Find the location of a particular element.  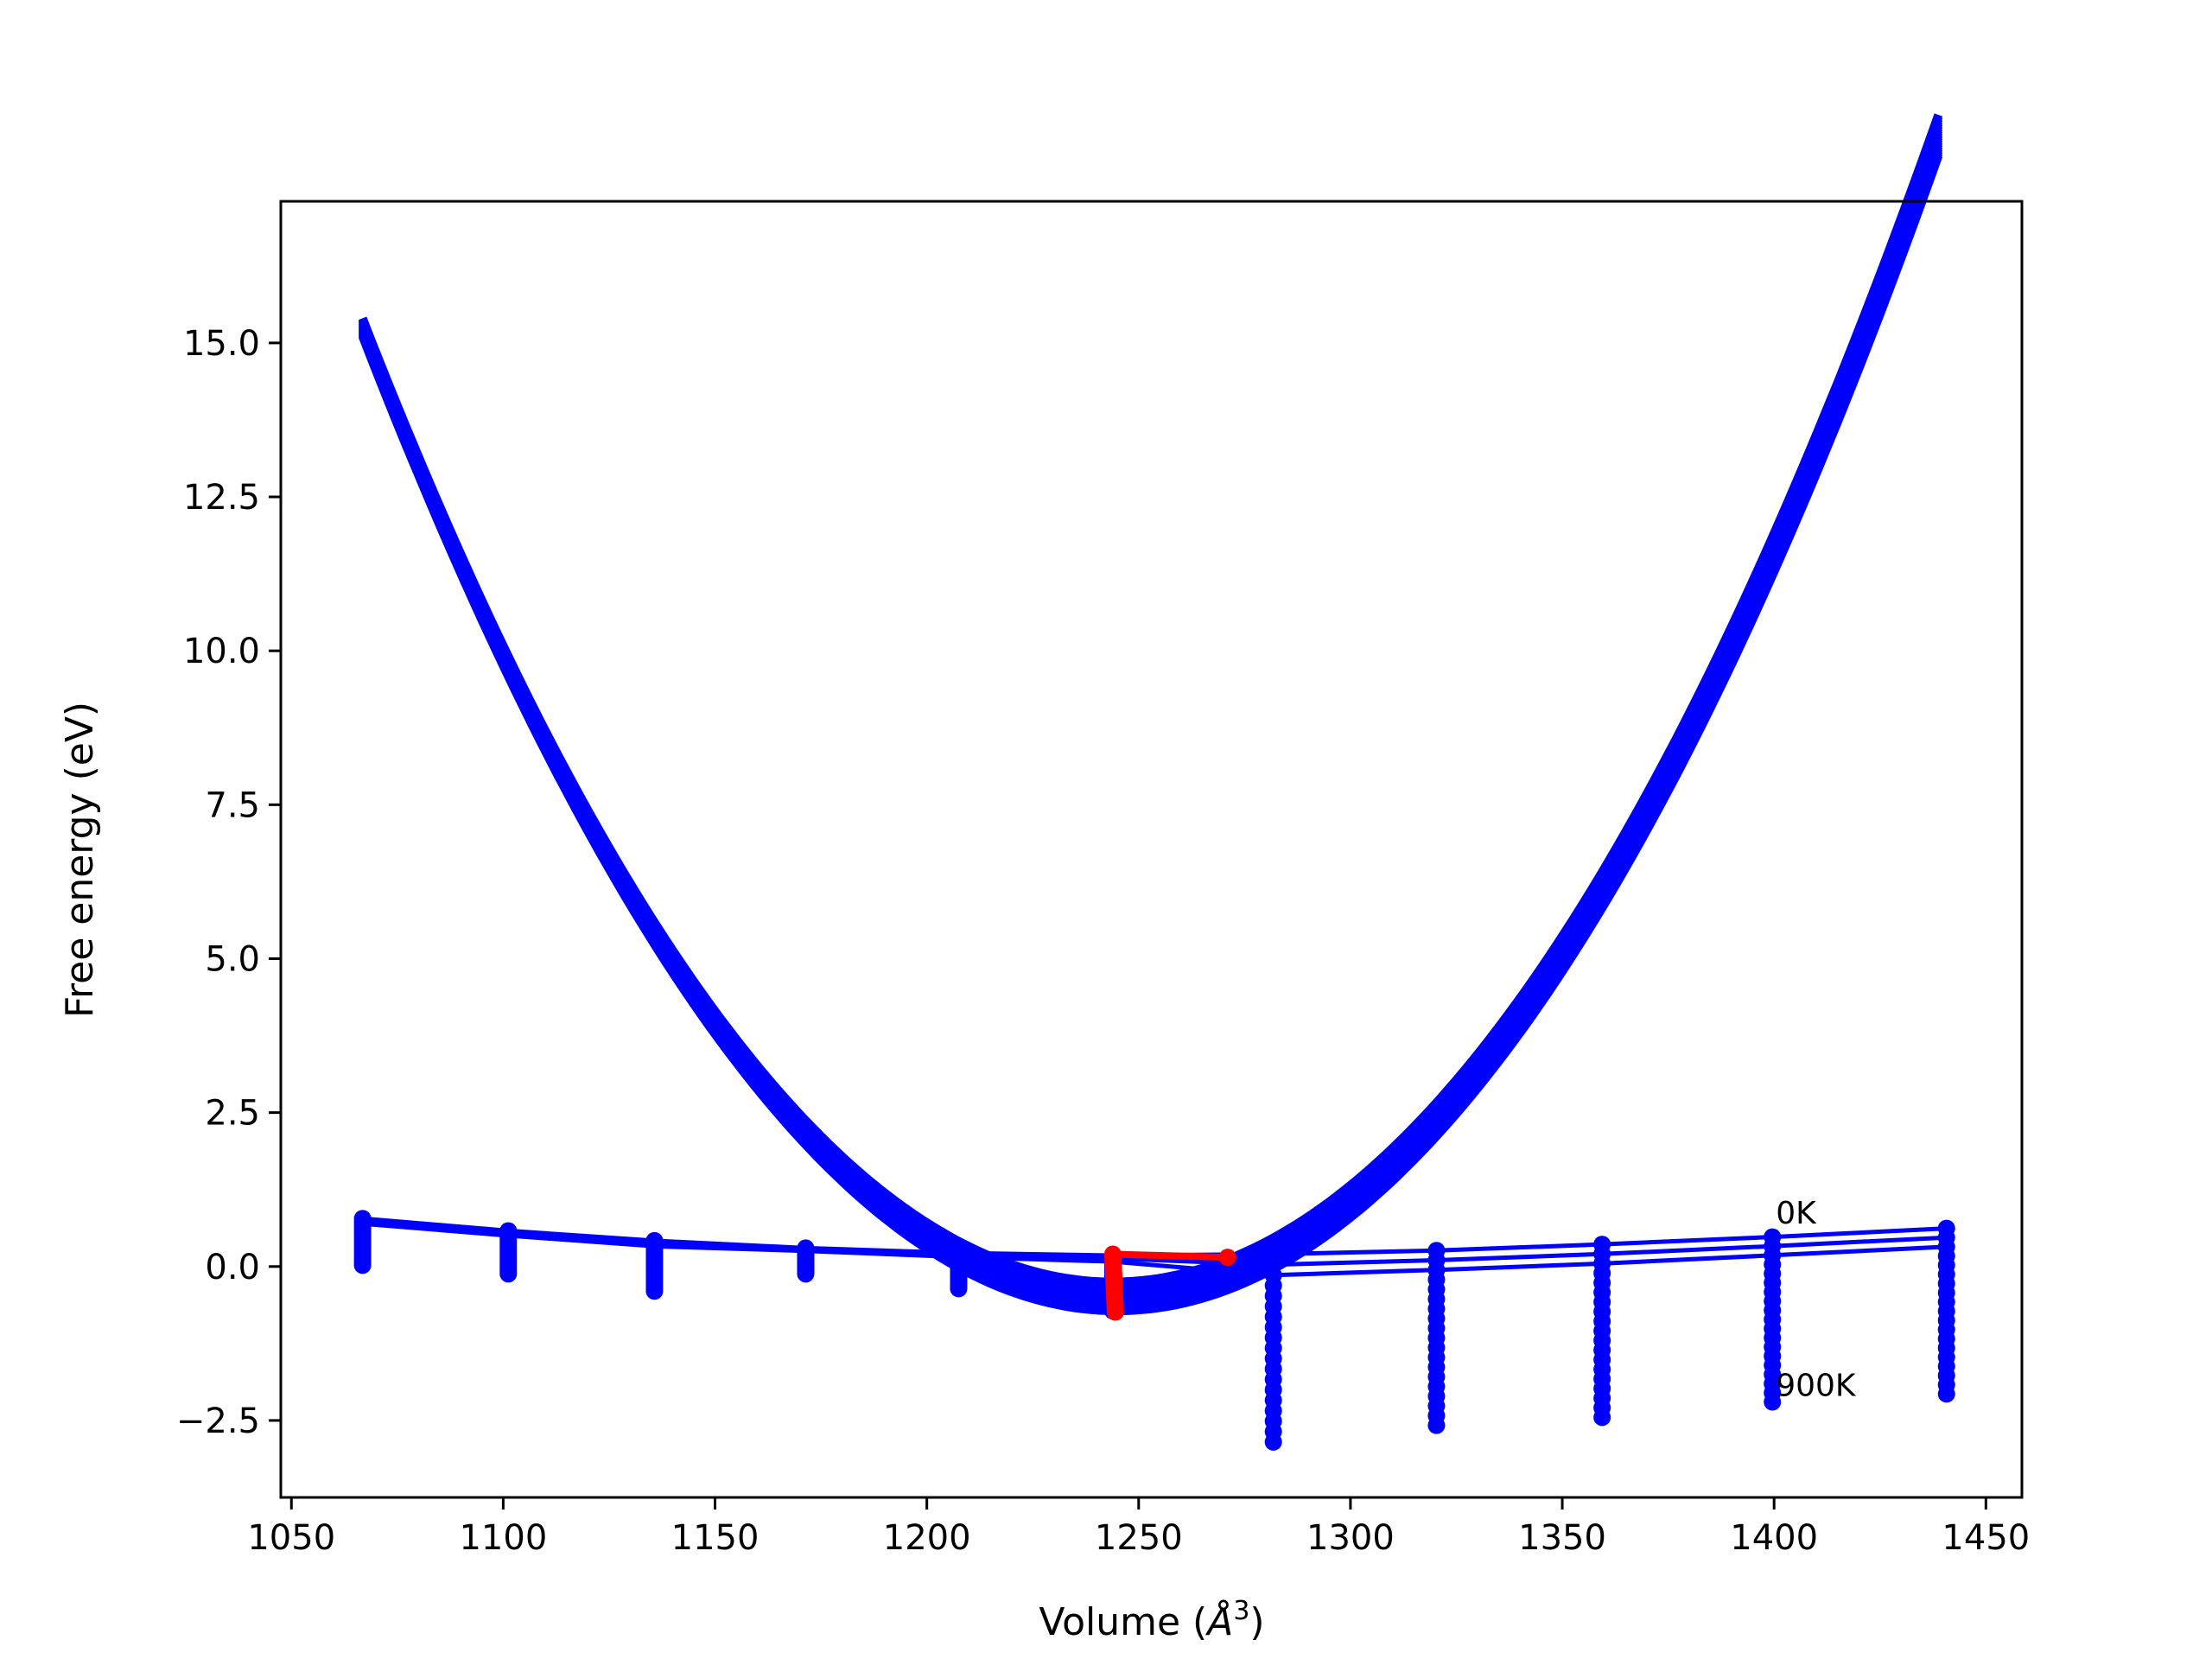

y-tick-label: 0.0 is located at coordinates (232, 1267).